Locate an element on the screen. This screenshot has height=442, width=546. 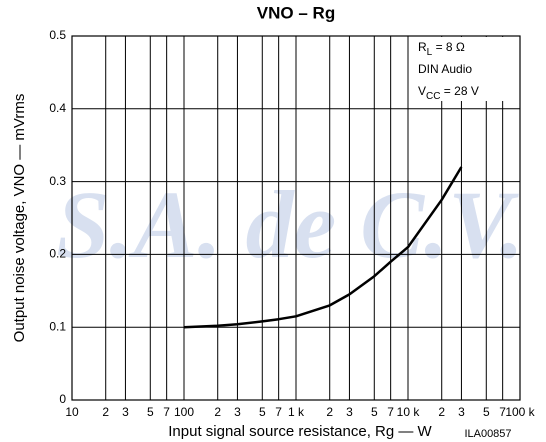
annotation: RL = 8 Ω is located at coordinates (441, 48).